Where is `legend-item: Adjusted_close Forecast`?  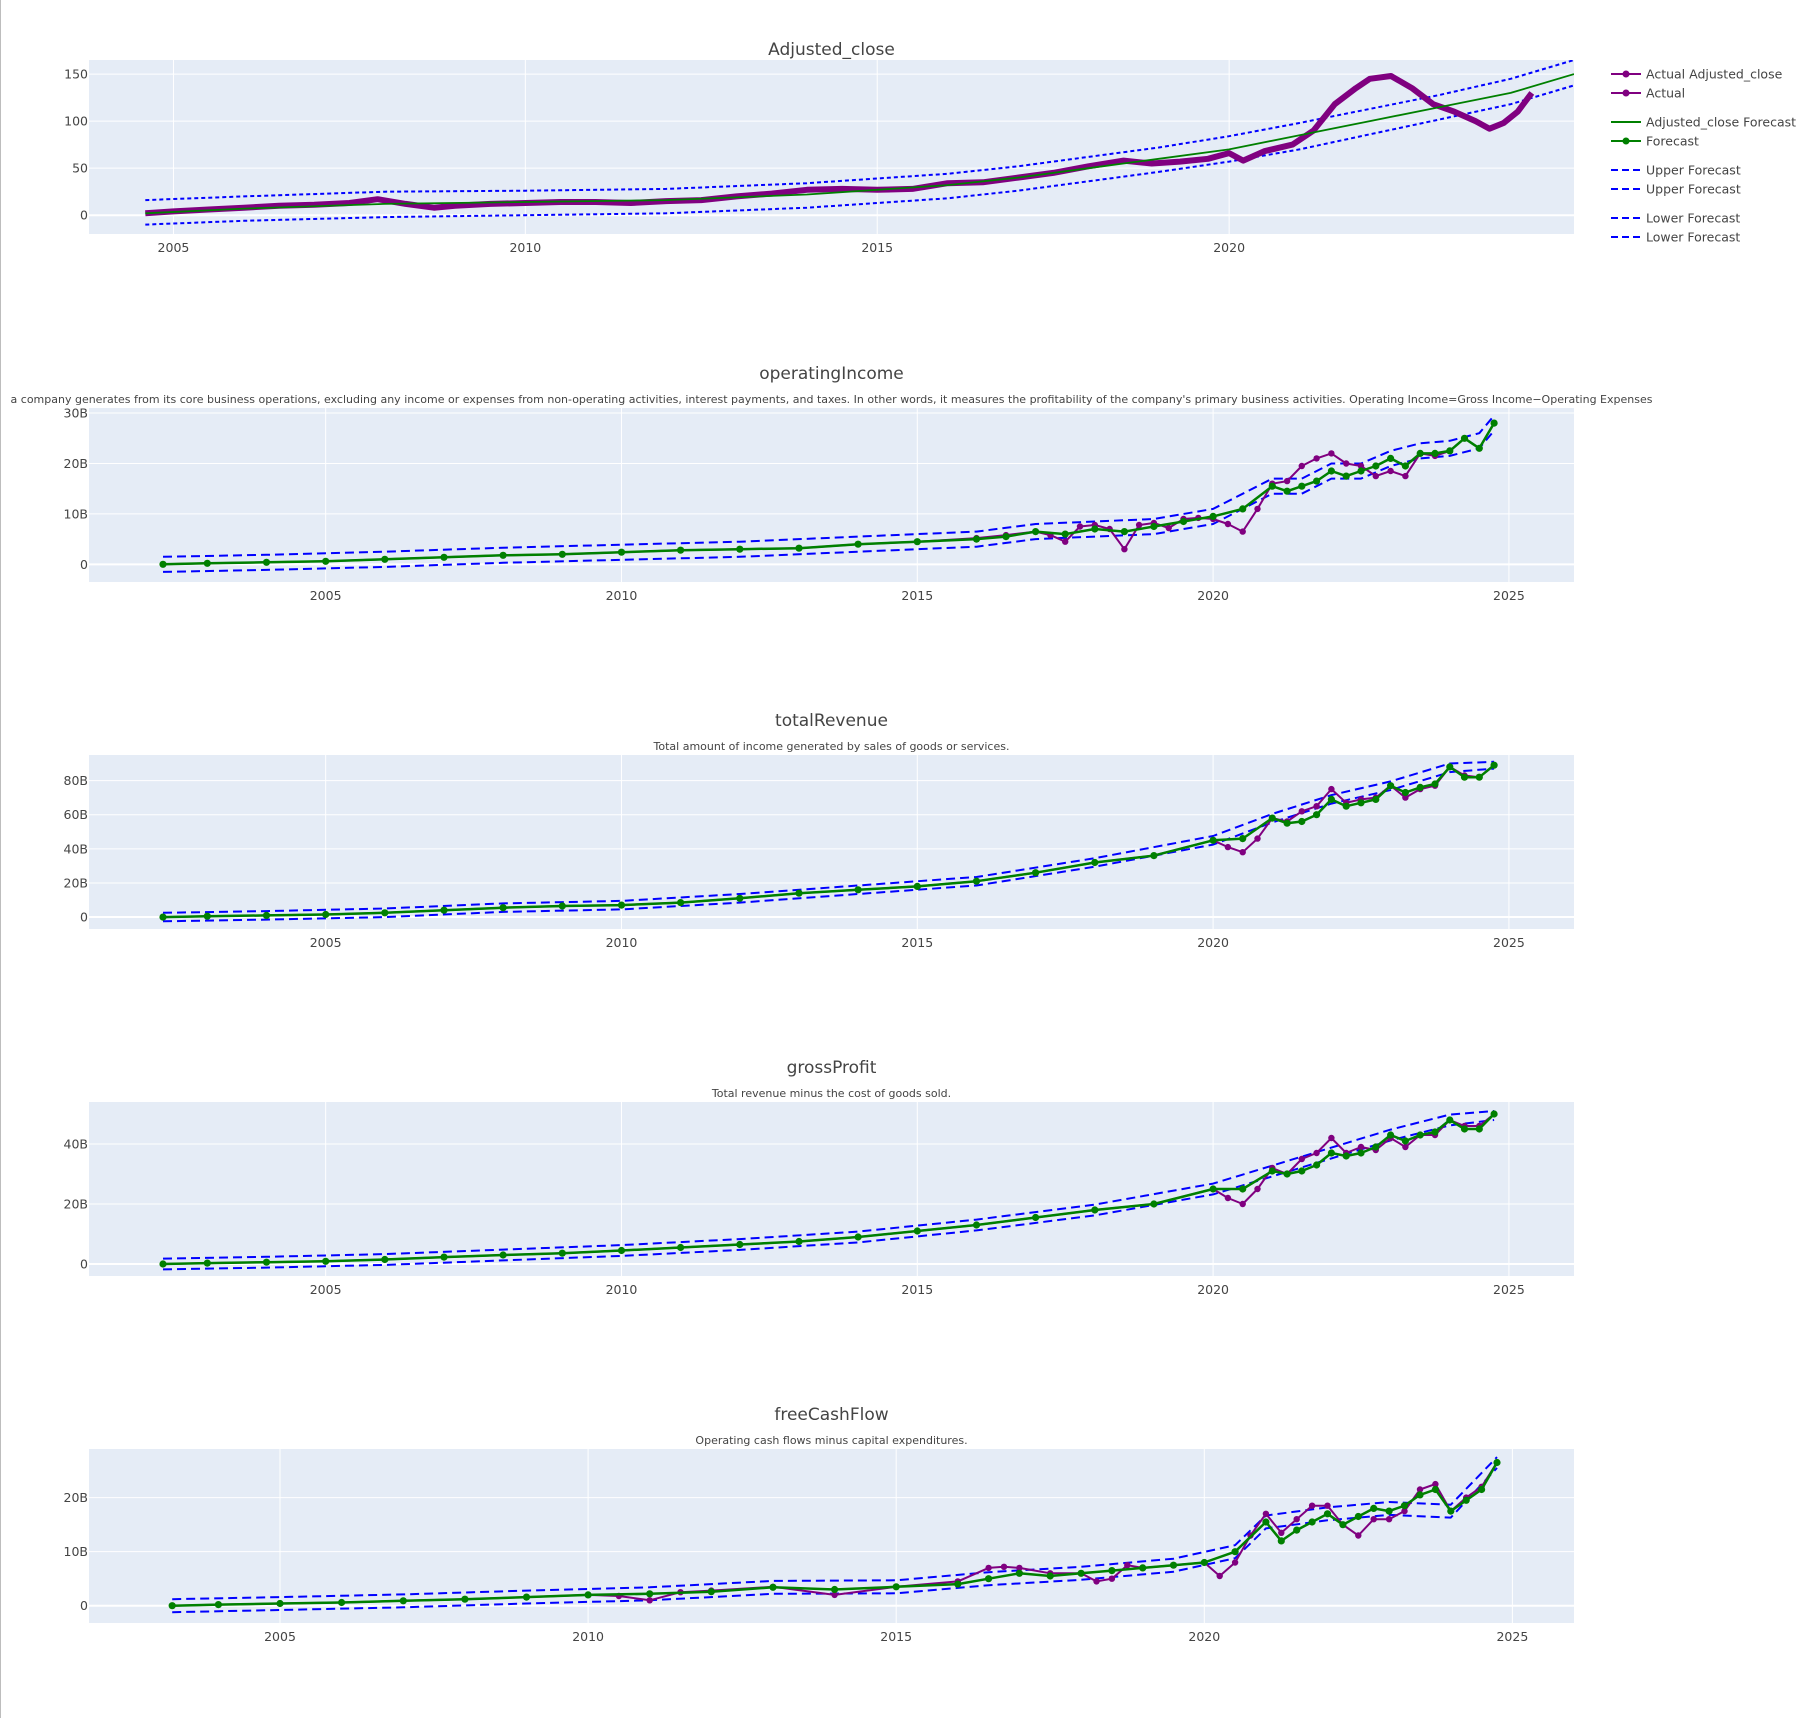
legend-item: Adjusted_close Forecast is located at coordinates (1703, 122).